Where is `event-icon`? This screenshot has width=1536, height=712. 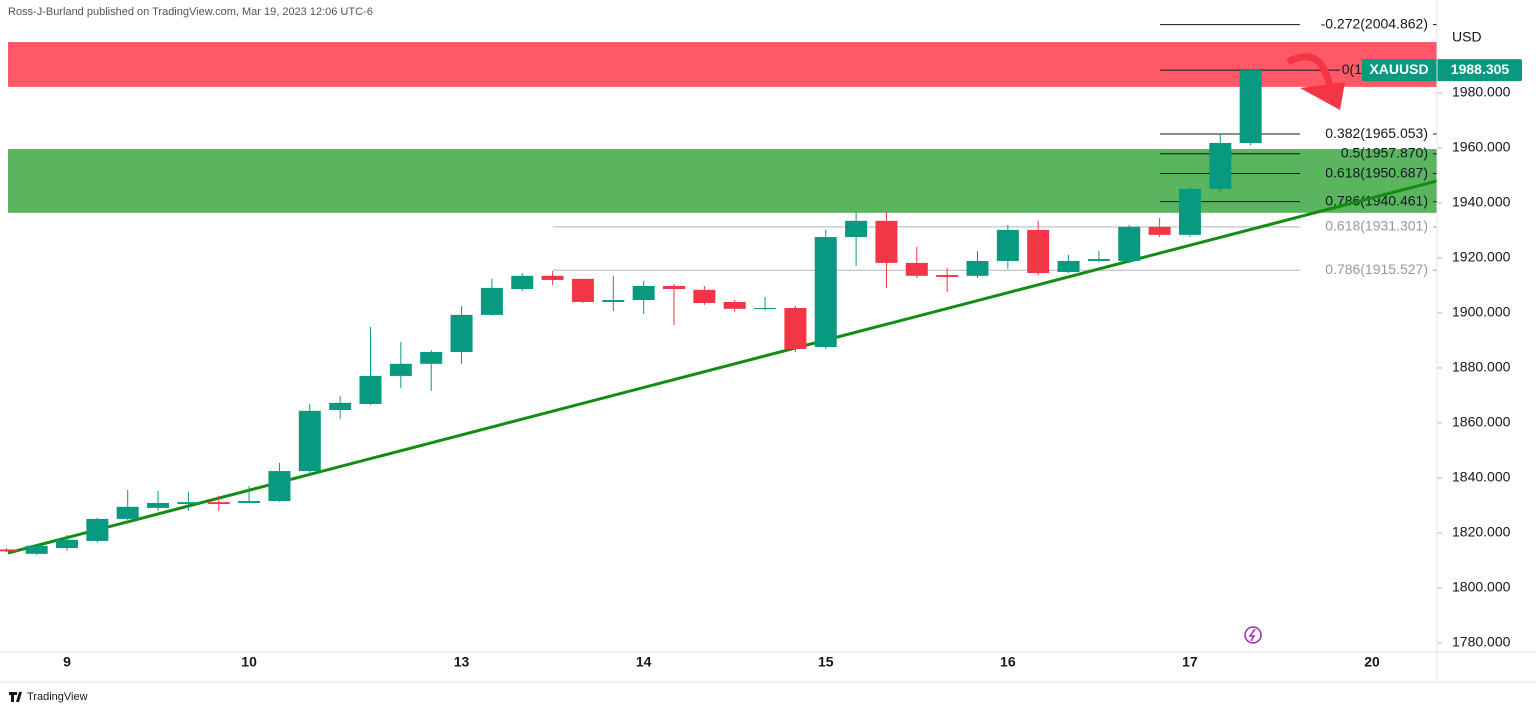
event-icon is located at coordinates (1253, 635).